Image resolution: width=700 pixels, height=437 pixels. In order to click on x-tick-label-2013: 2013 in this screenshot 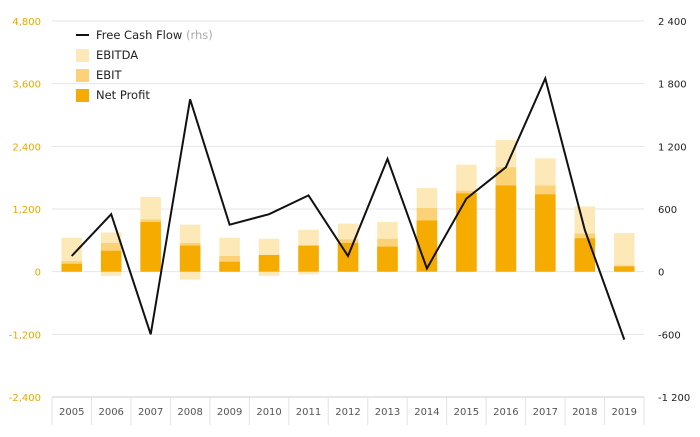, I will do `click(387, 412)`.